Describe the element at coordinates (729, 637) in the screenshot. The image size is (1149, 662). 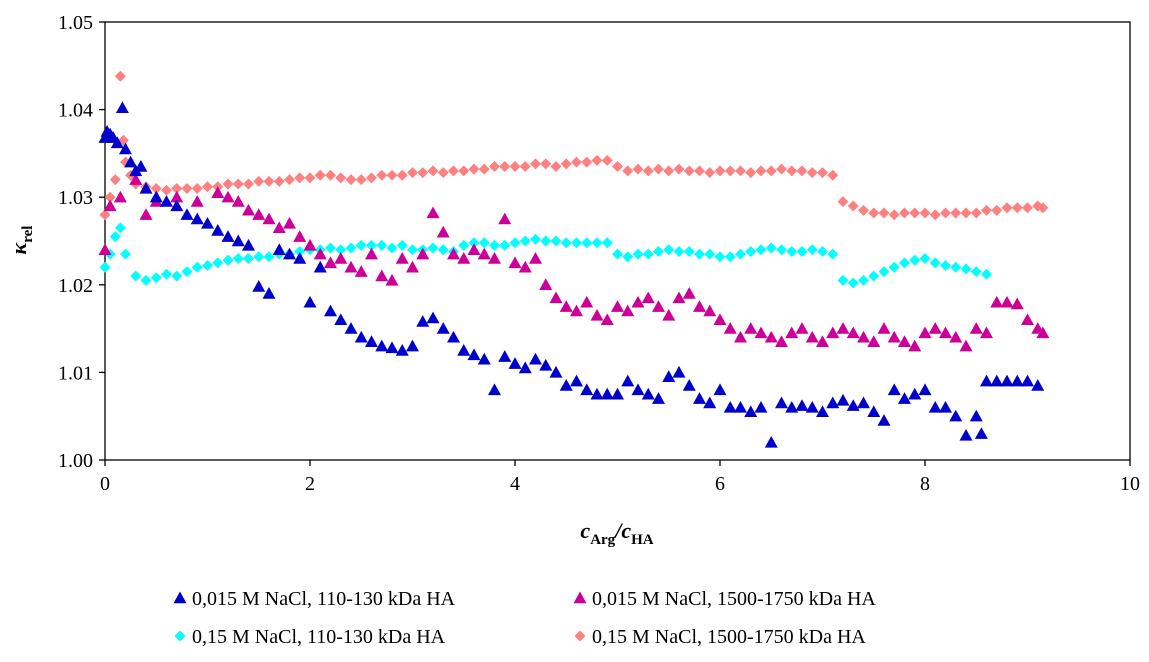
I see `legend-label: 0,15 M NaCl, 1500-1750 kDa HA` at that location.